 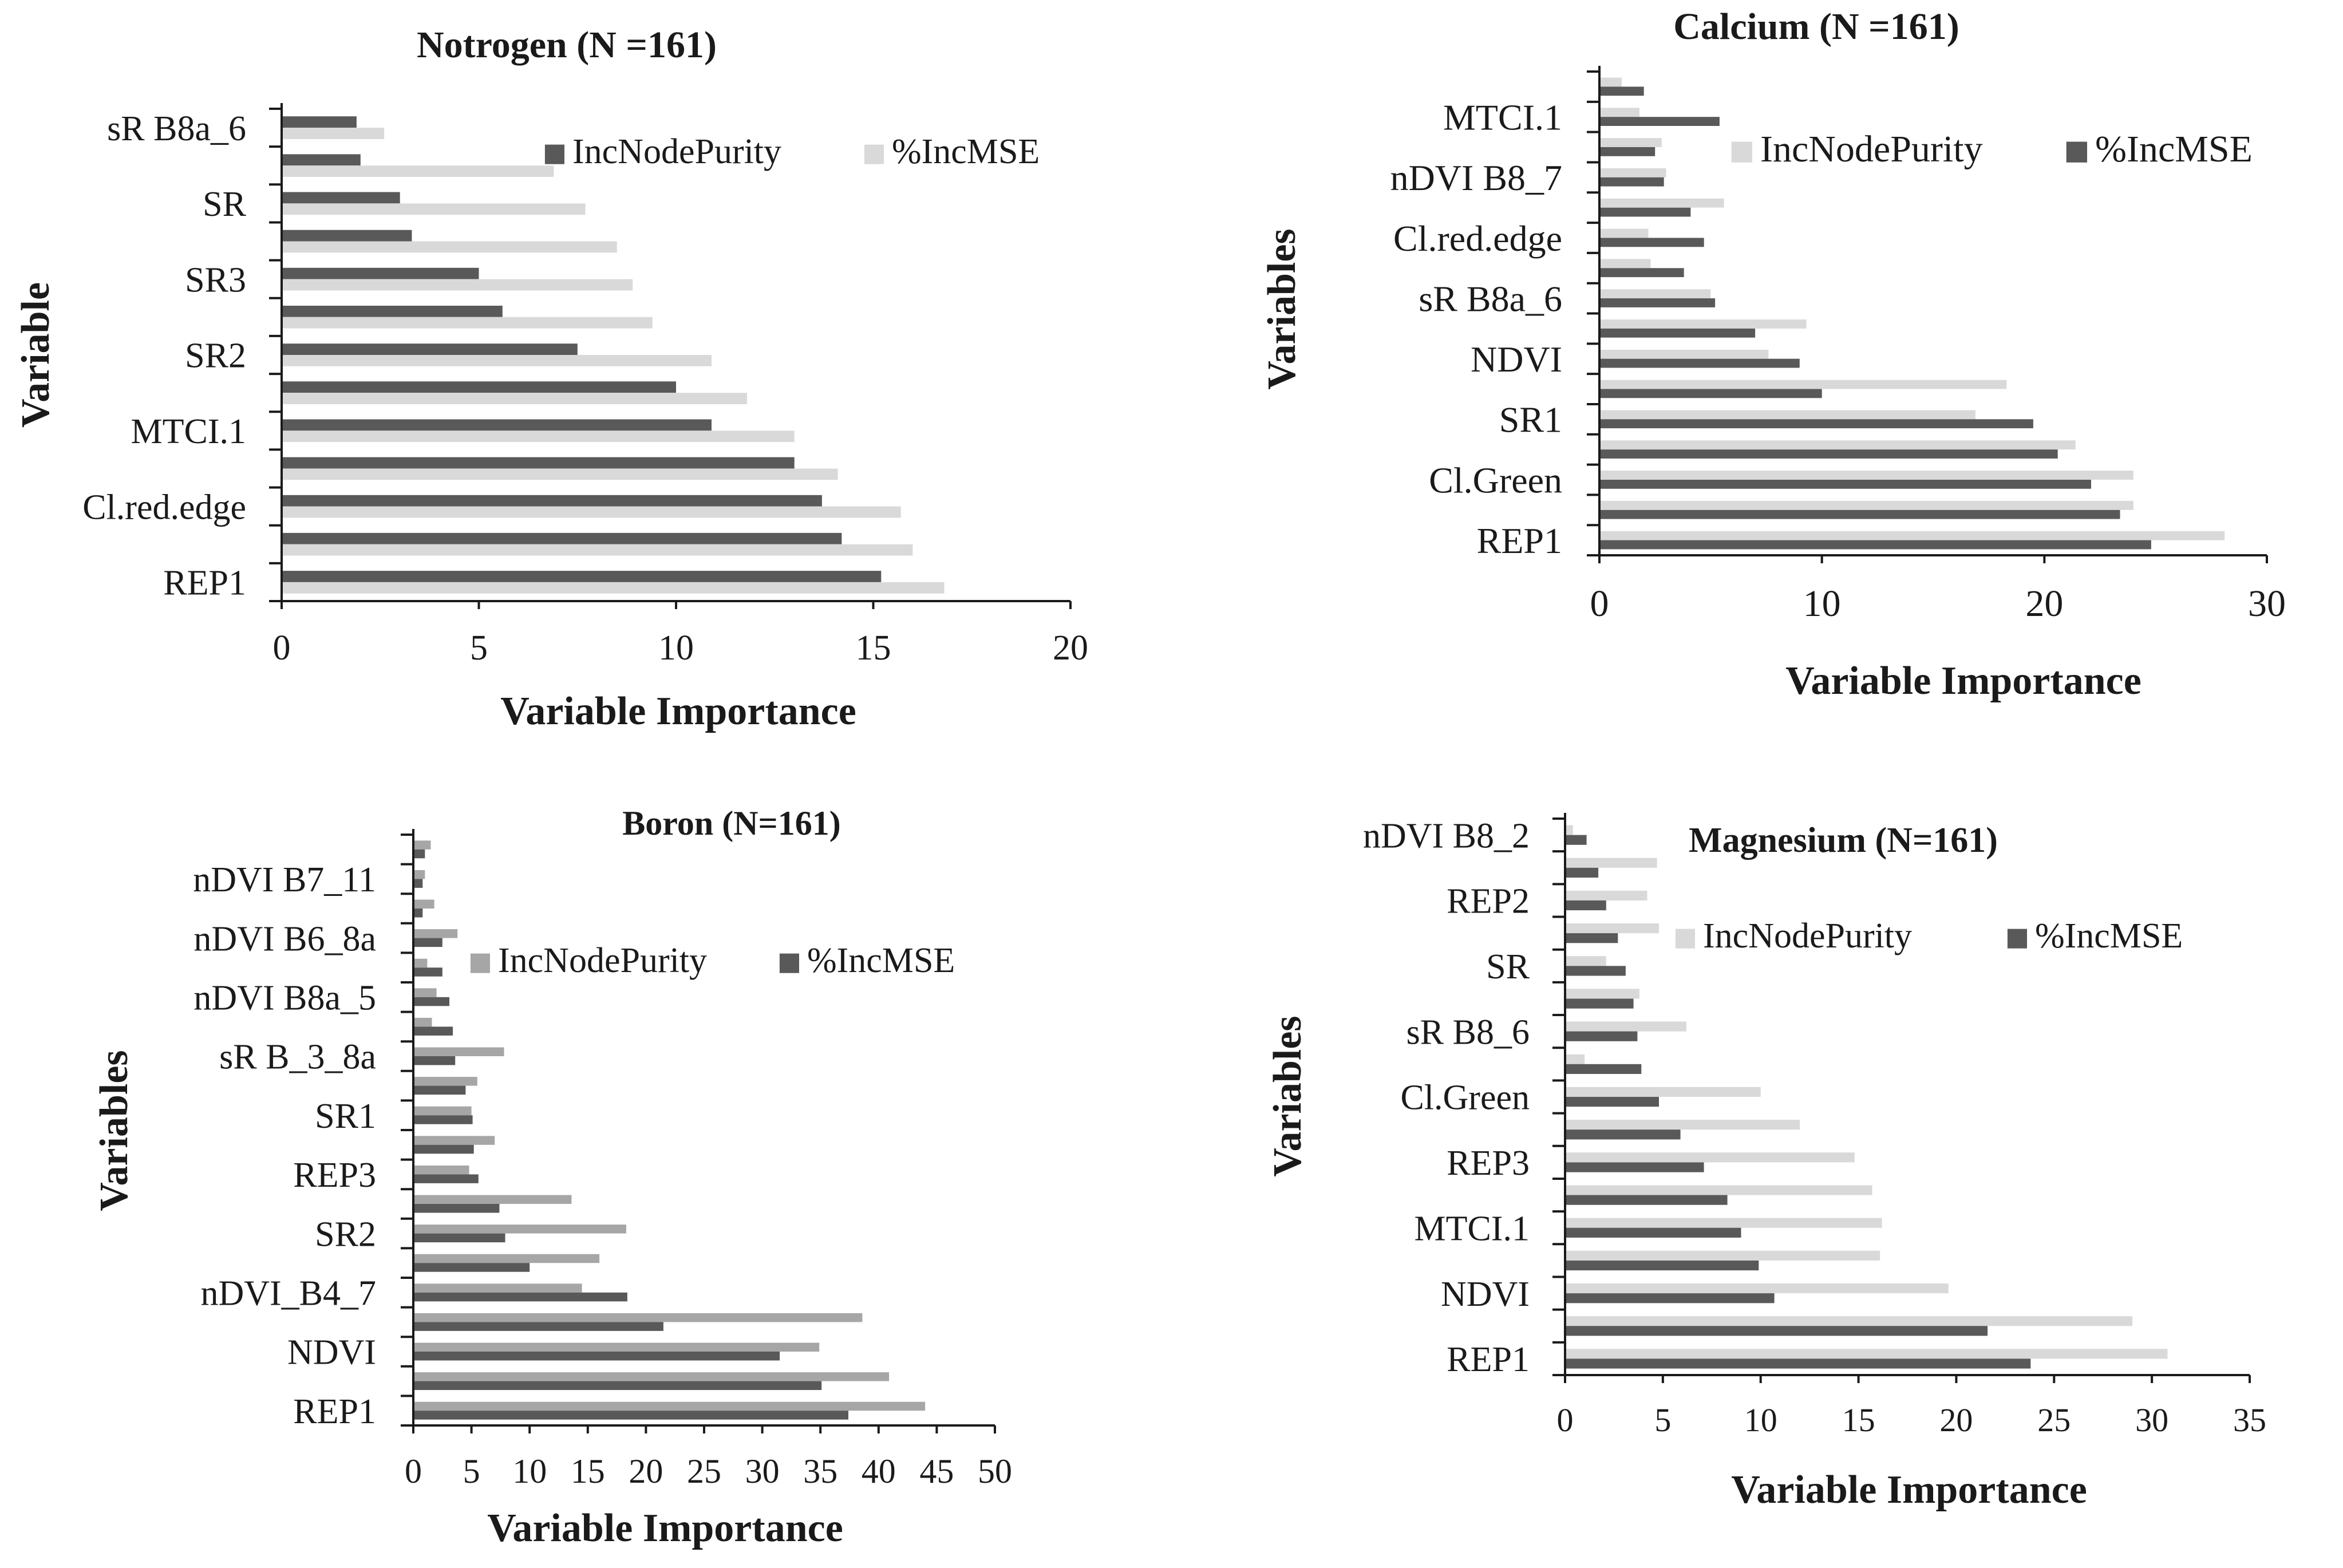 What do you see at coordinates (284, 939) in the screenshot?
I see `category-label: nDVI B6_8a` at bounding box center [284, 939].